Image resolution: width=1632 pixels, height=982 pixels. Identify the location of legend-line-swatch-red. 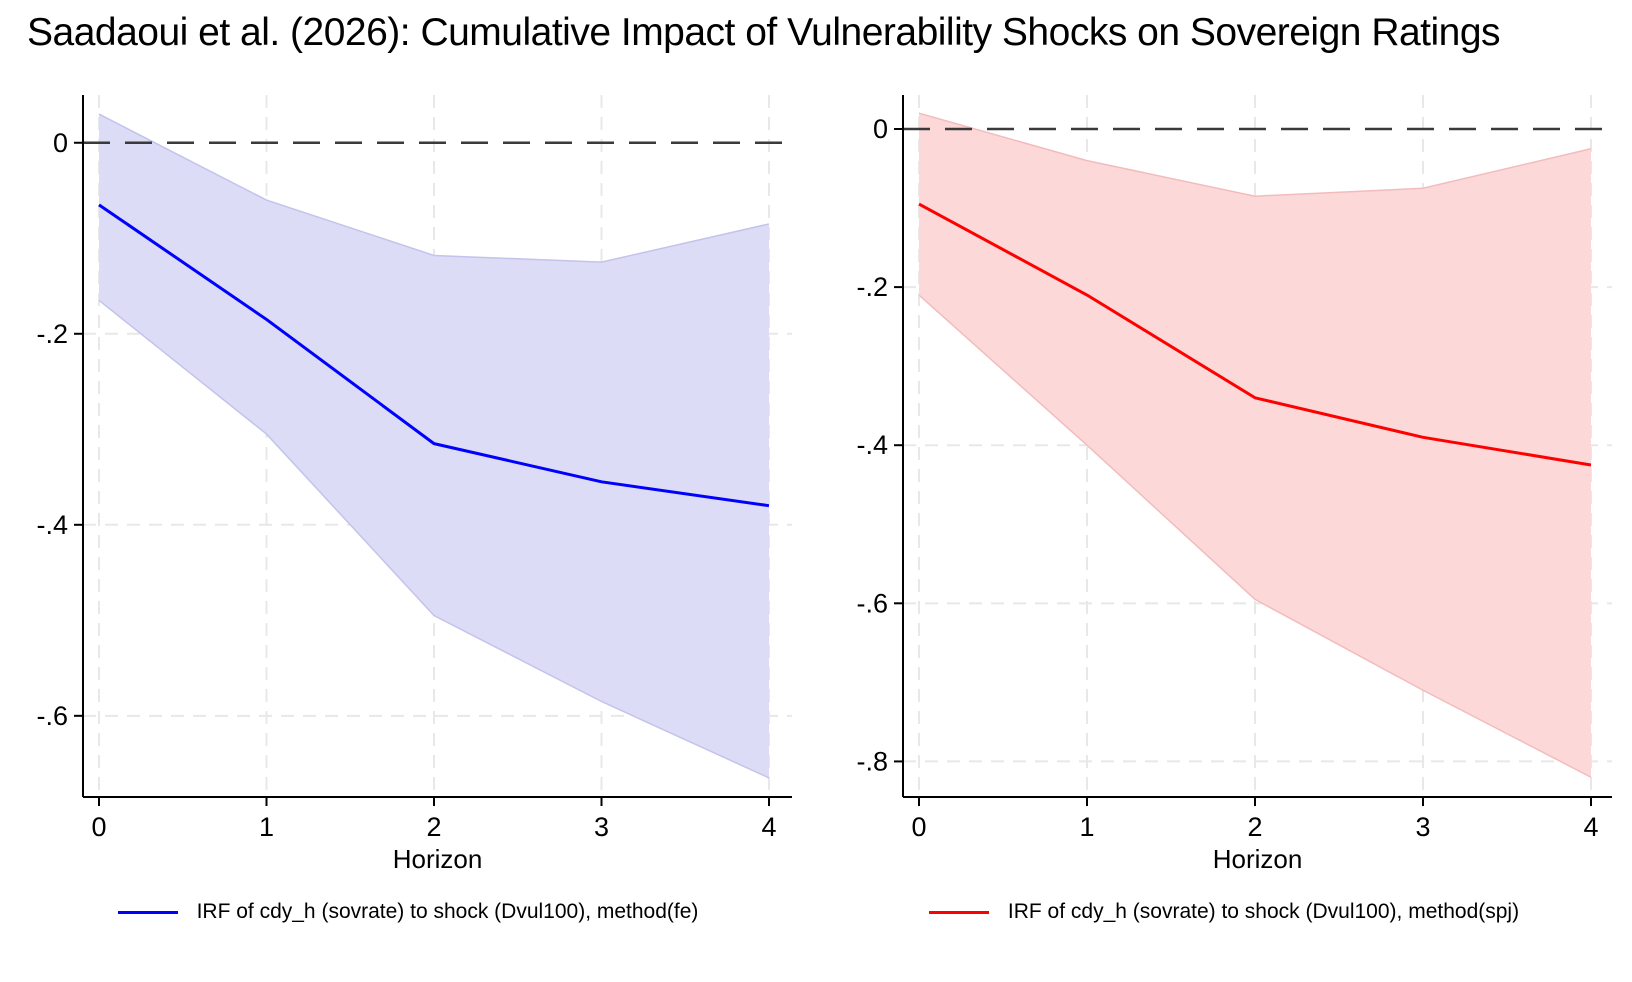
(958, 912).